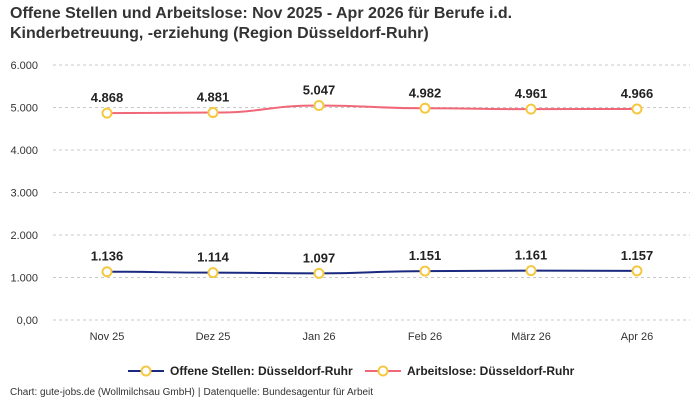  Describe the element at coordinates (107, 337) in the screenshot. I see `x-tick-label: Nov 25` at that location.